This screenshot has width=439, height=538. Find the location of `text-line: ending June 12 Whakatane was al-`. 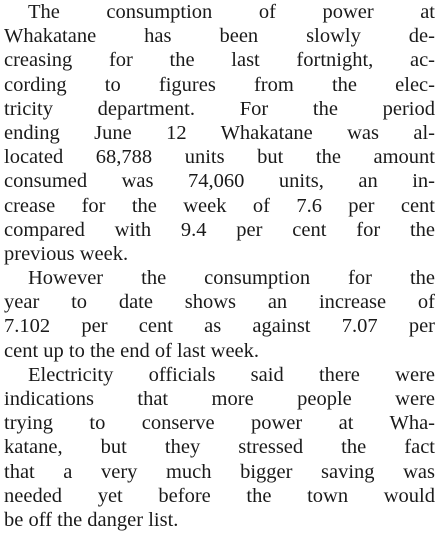

text-line: ending June 12 Whakatane was al- is located at coordinates (219, 132).